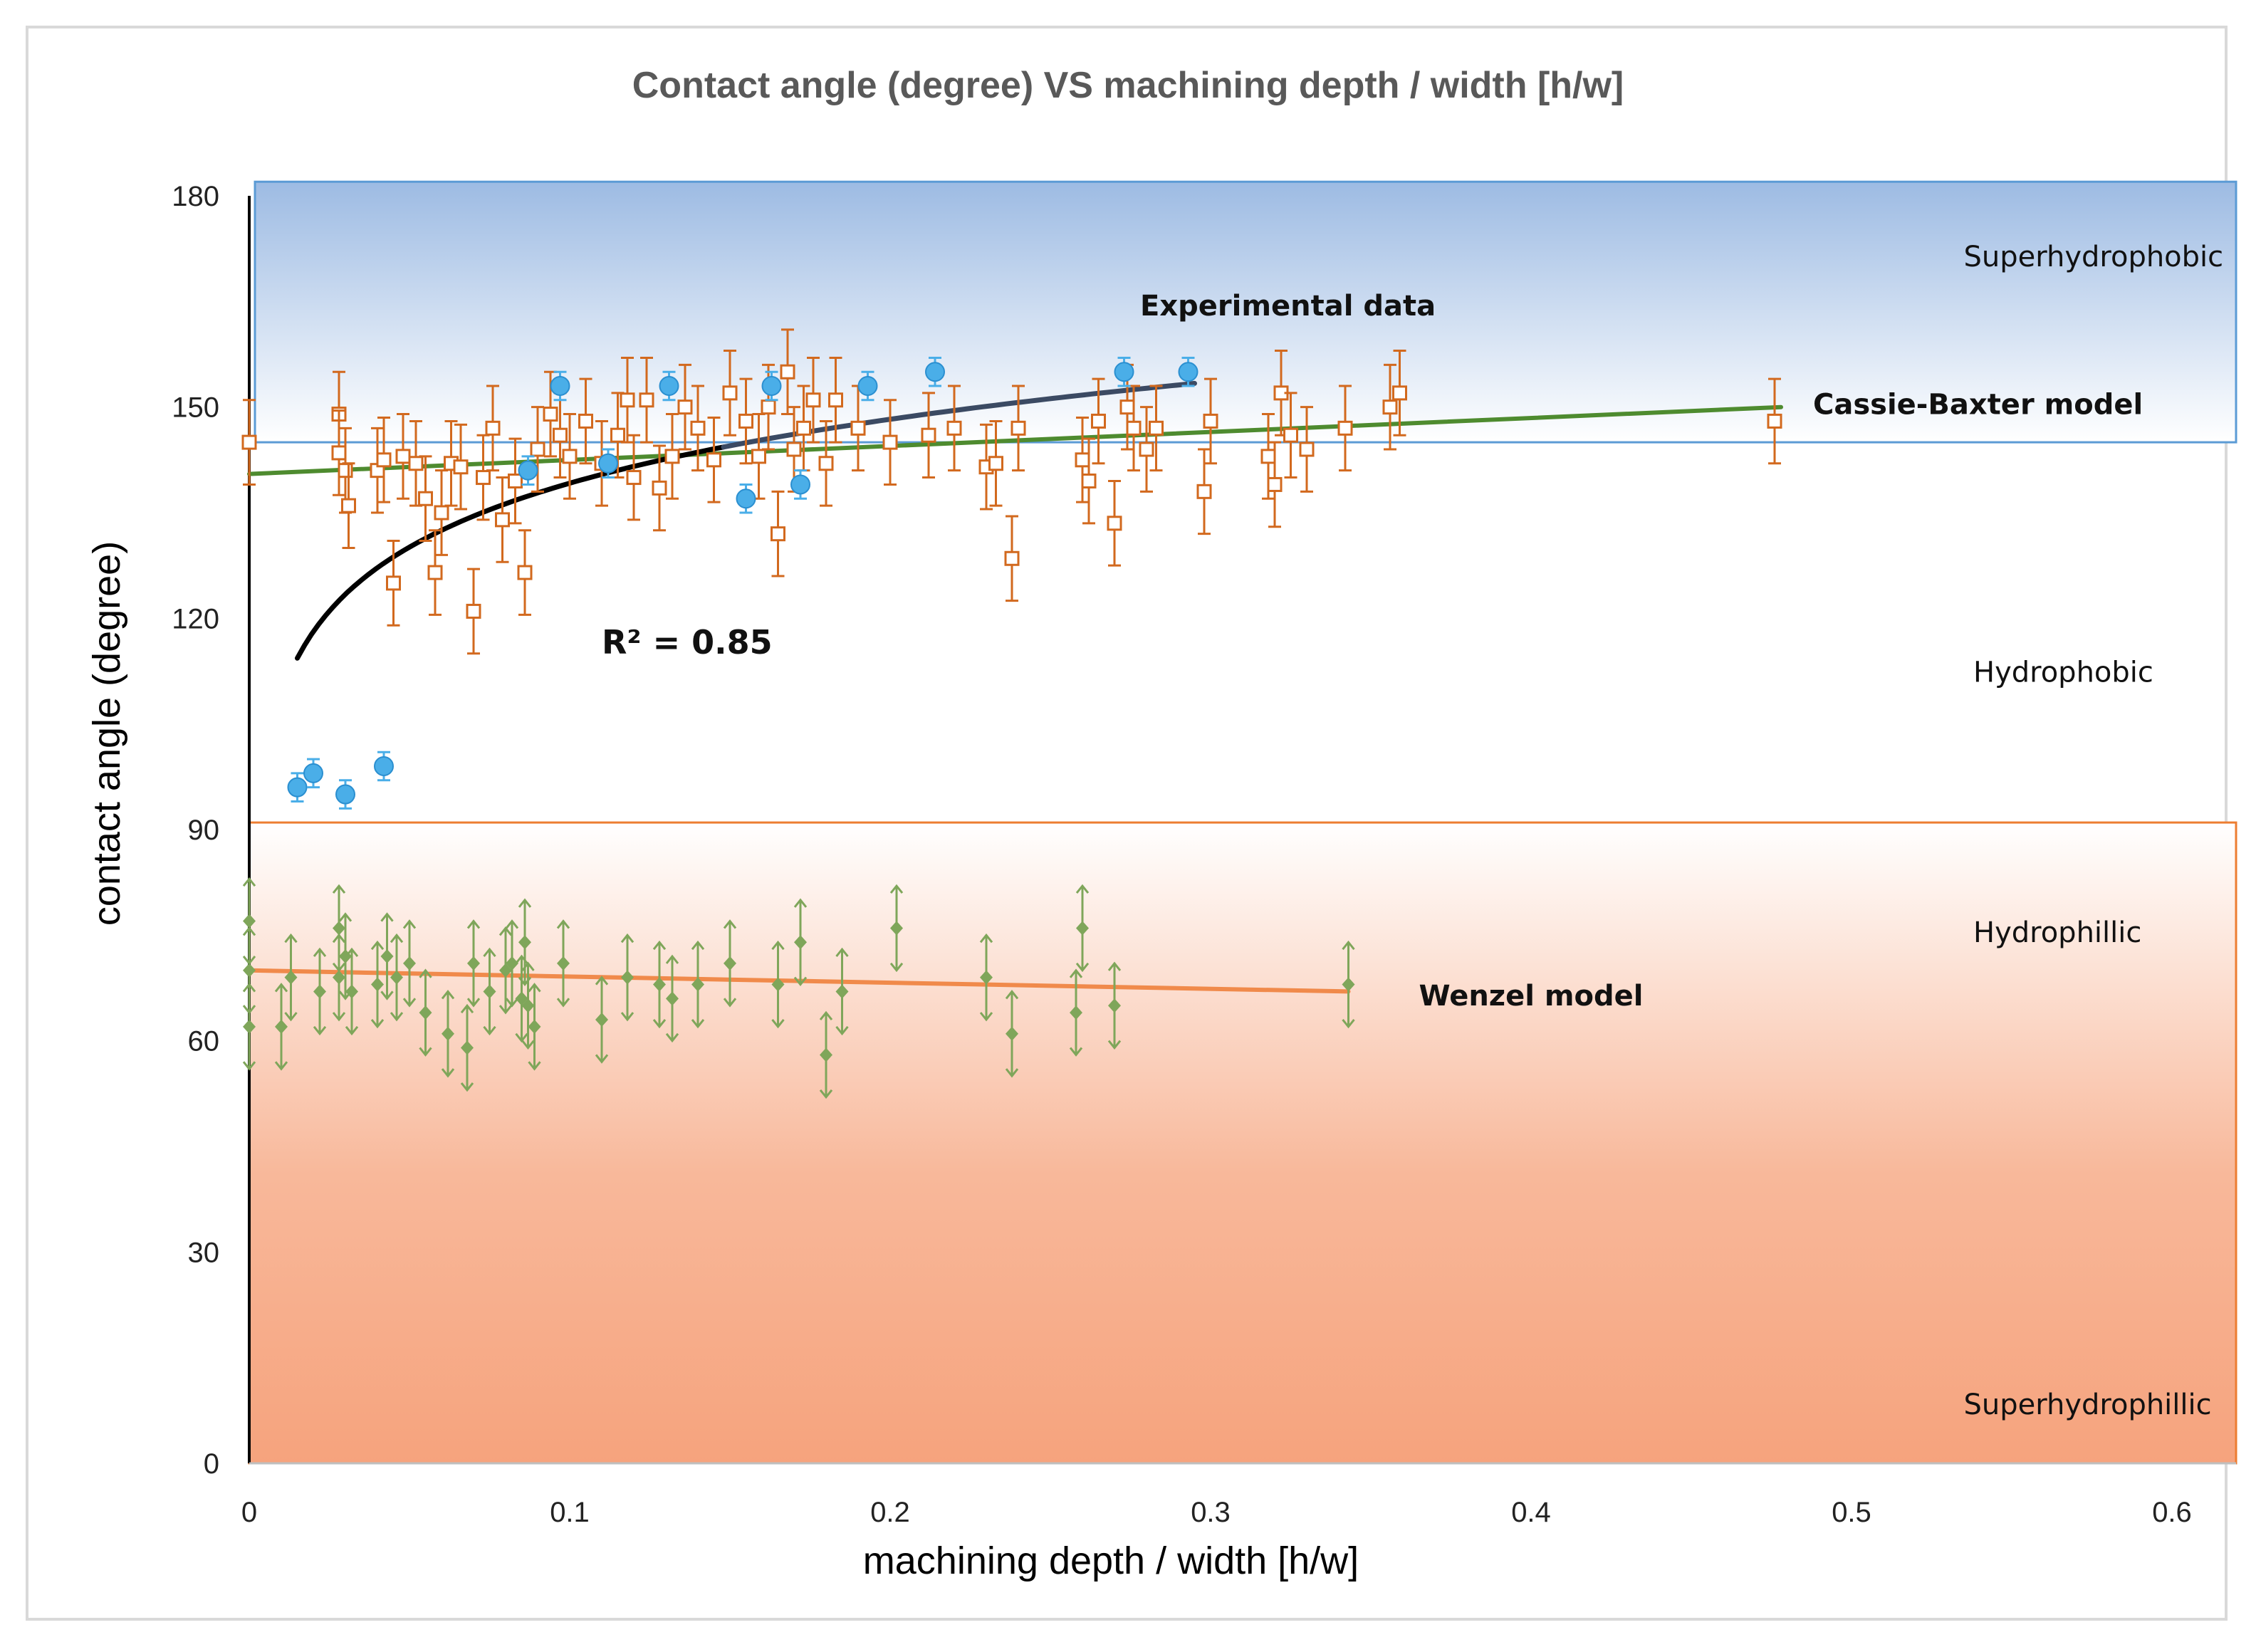 This screenshot has height=1652, width=2256. I want to click on y-tick-label: 30, so click(204, 1252).